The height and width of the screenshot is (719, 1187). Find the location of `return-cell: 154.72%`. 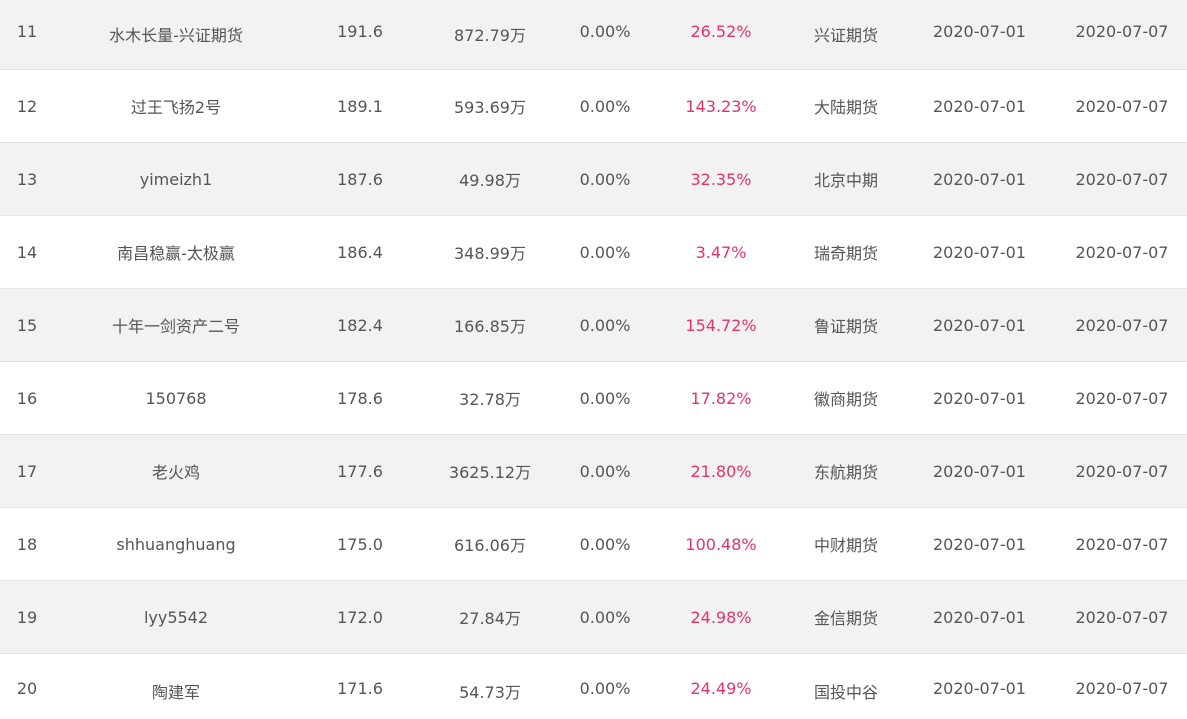

return-cell: 154.72% is located at coordinates (721, 325).